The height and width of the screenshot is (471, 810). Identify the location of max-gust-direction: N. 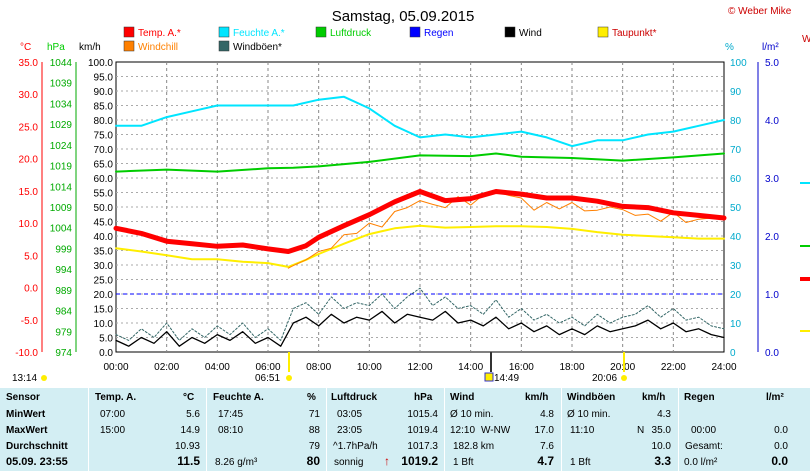
(641, 430).